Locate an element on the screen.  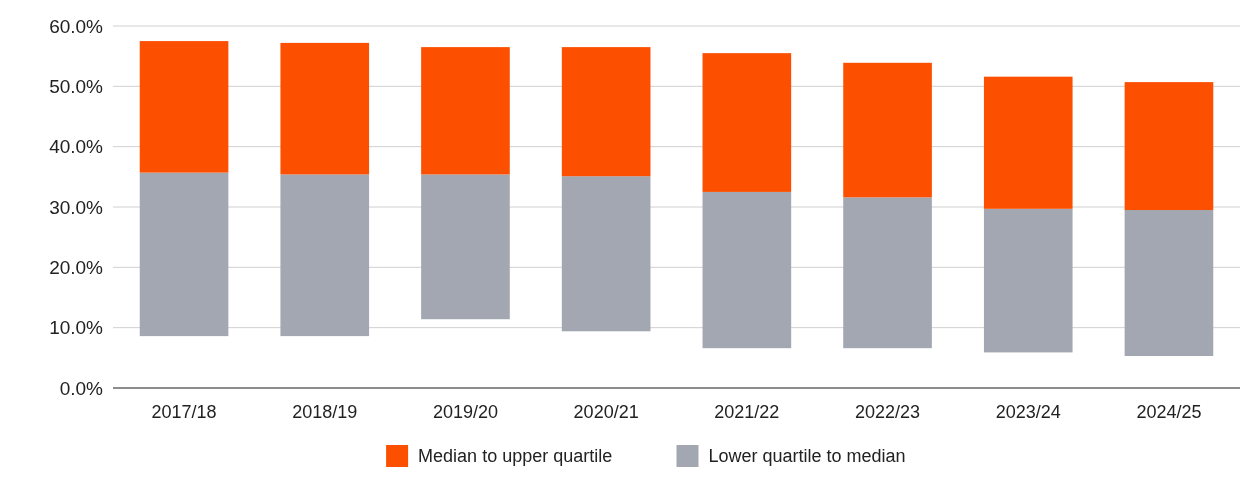
x-tick-label: 2023/24 is located at coordinates (1028, 412).